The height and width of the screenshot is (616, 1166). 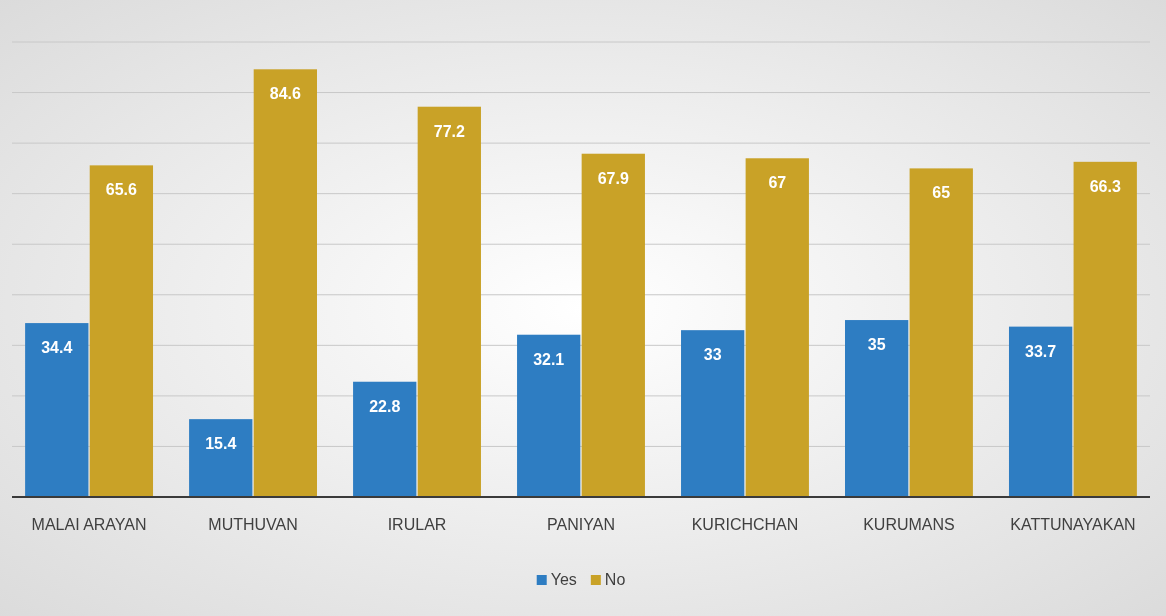 I want to click on x-tick-label: PANIYAN, so click(x=581, y=525).